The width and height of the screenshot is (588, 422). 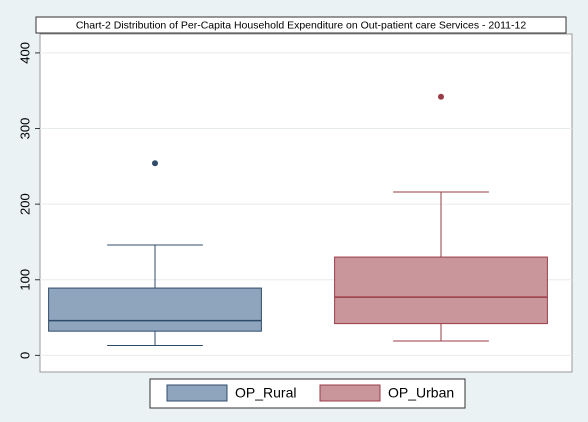 What do you see at coordinates (265, 393) in the screenshot?
I see `legend-label: OP_Rural` at bounding box center [265, 393].